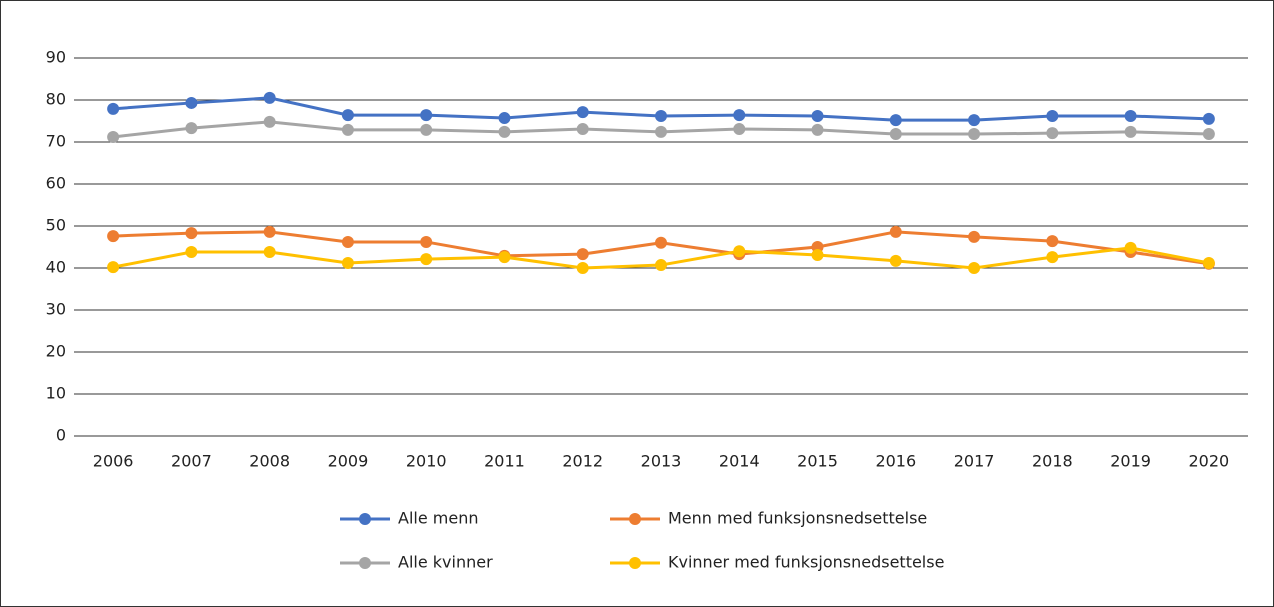 The height and width of the screenshot is (607, 1274). What do you see at coordinates (426, 461) in the screenshot?
I see `x-tick-label: 2010` at bounding box center [426, 461].